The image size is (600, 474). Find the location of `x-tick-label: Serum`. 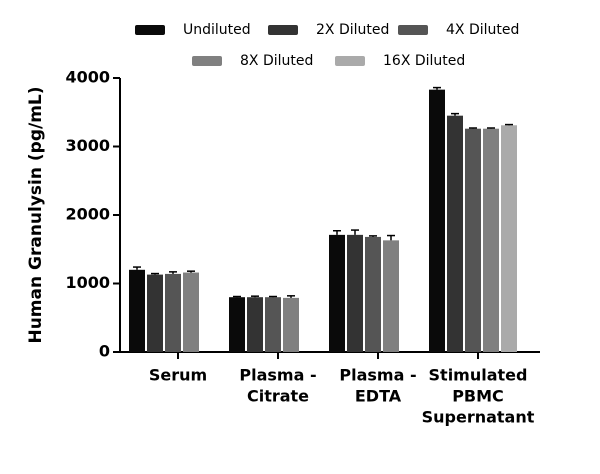

x-tick-label: Serum is located at coordinates (178, 375).